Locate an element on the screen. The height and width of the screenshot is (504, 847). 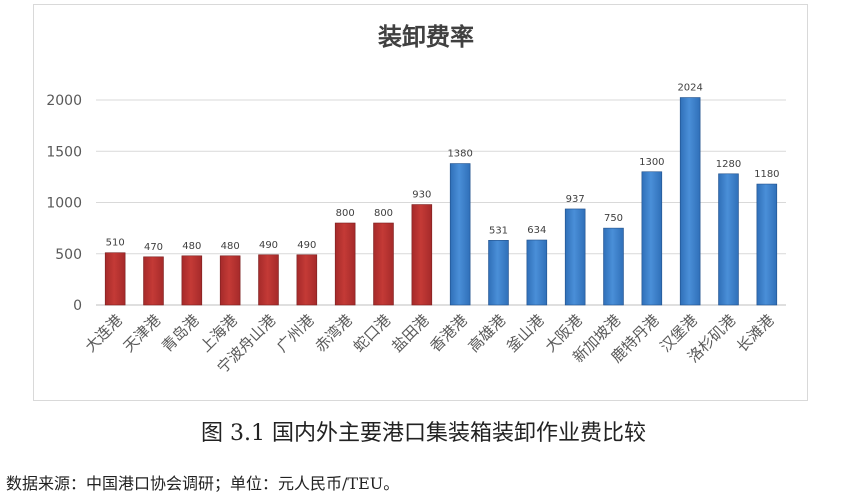
x-tick-label: 高雄港 is located at coordinates (487, 333).